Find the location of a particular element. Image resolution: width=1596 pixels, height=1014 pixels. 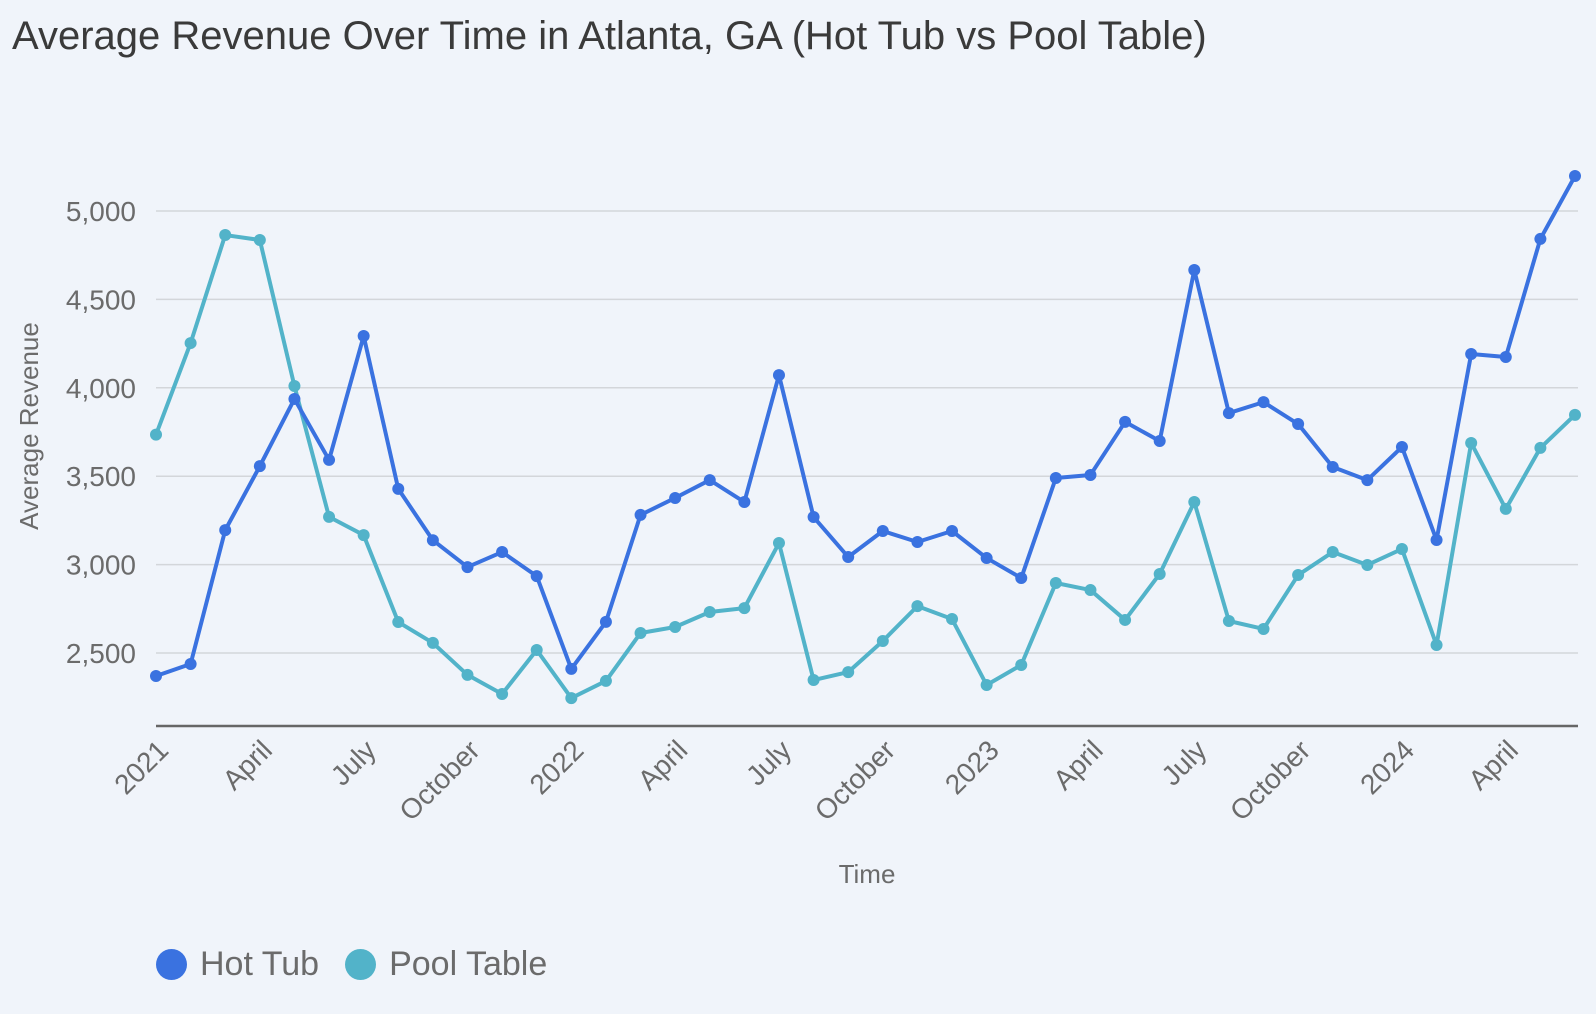

y-axis-label: Average Revenue is located at coordinates (29, 426).